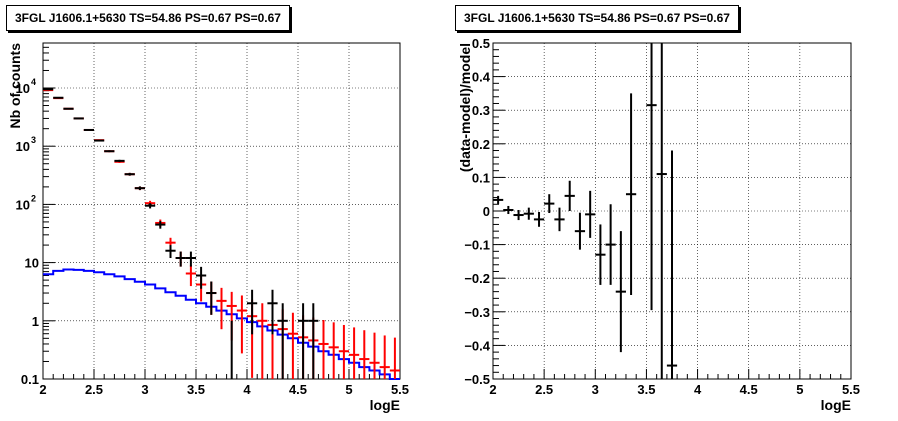 The width and height of the screenshot is (898, 421). Describe the element at coordinates (595, 389) in the screenshot. I see `residuals-x-tick-label: 3` at that location.